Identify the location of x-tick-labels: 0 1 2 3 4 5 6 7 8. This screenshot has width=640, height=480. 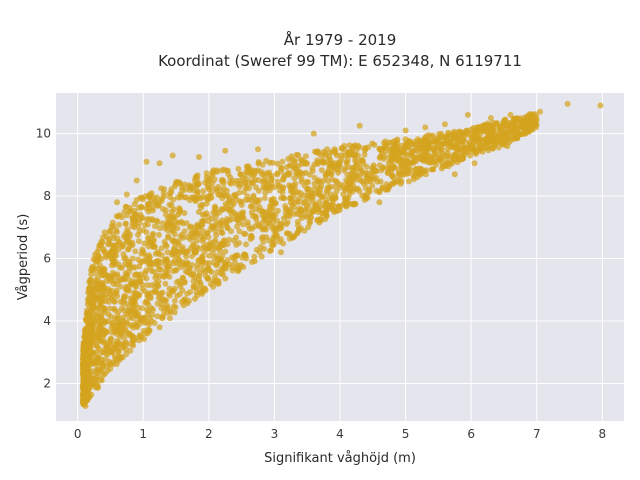
(340, 434).